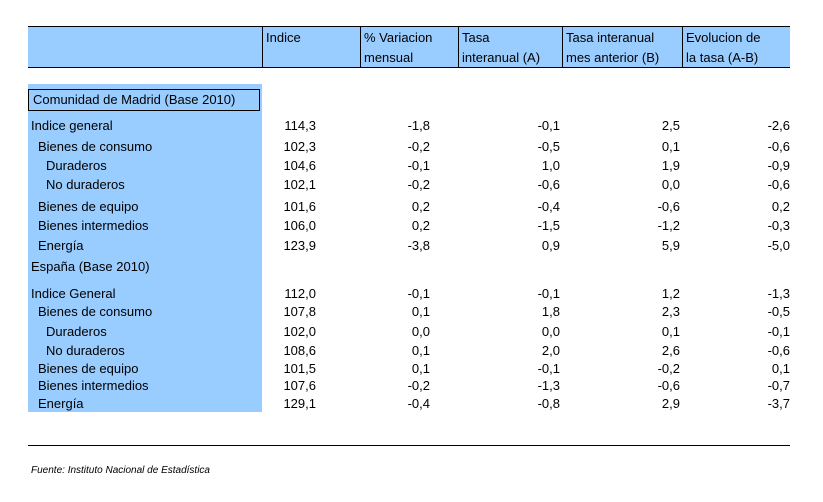  What do you see at coordinates (299, 311) in the screenshot?
I see `cell-indice: 107,8` at bounding box center [299, 311].